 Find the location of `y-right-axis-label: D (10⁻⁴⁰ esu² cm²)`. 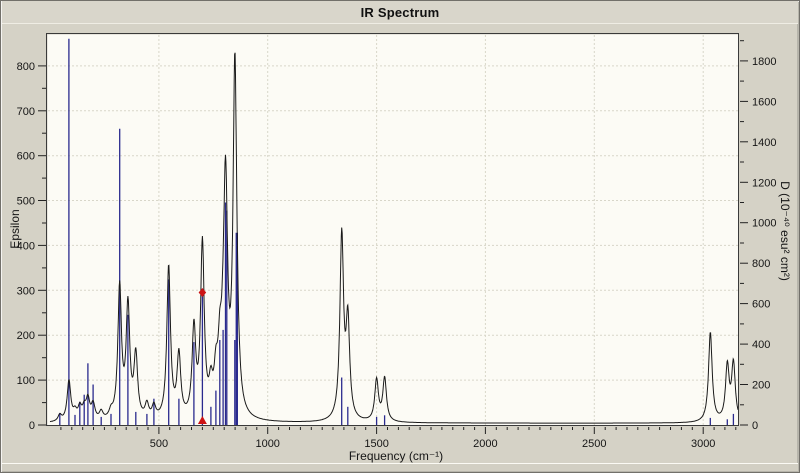

y-right-axis-label: D (10⁻⁴⁰ esu² cm²) is located at coordinates (785, 231).